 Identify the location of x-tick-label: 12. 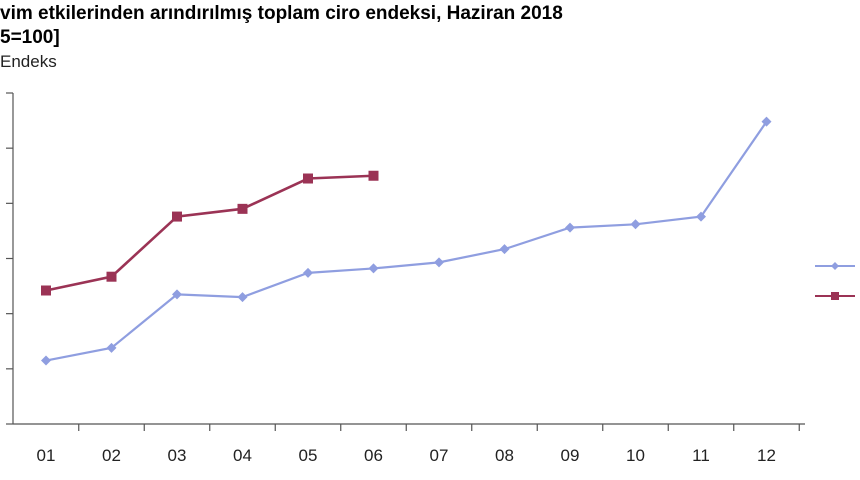
(766, 455).